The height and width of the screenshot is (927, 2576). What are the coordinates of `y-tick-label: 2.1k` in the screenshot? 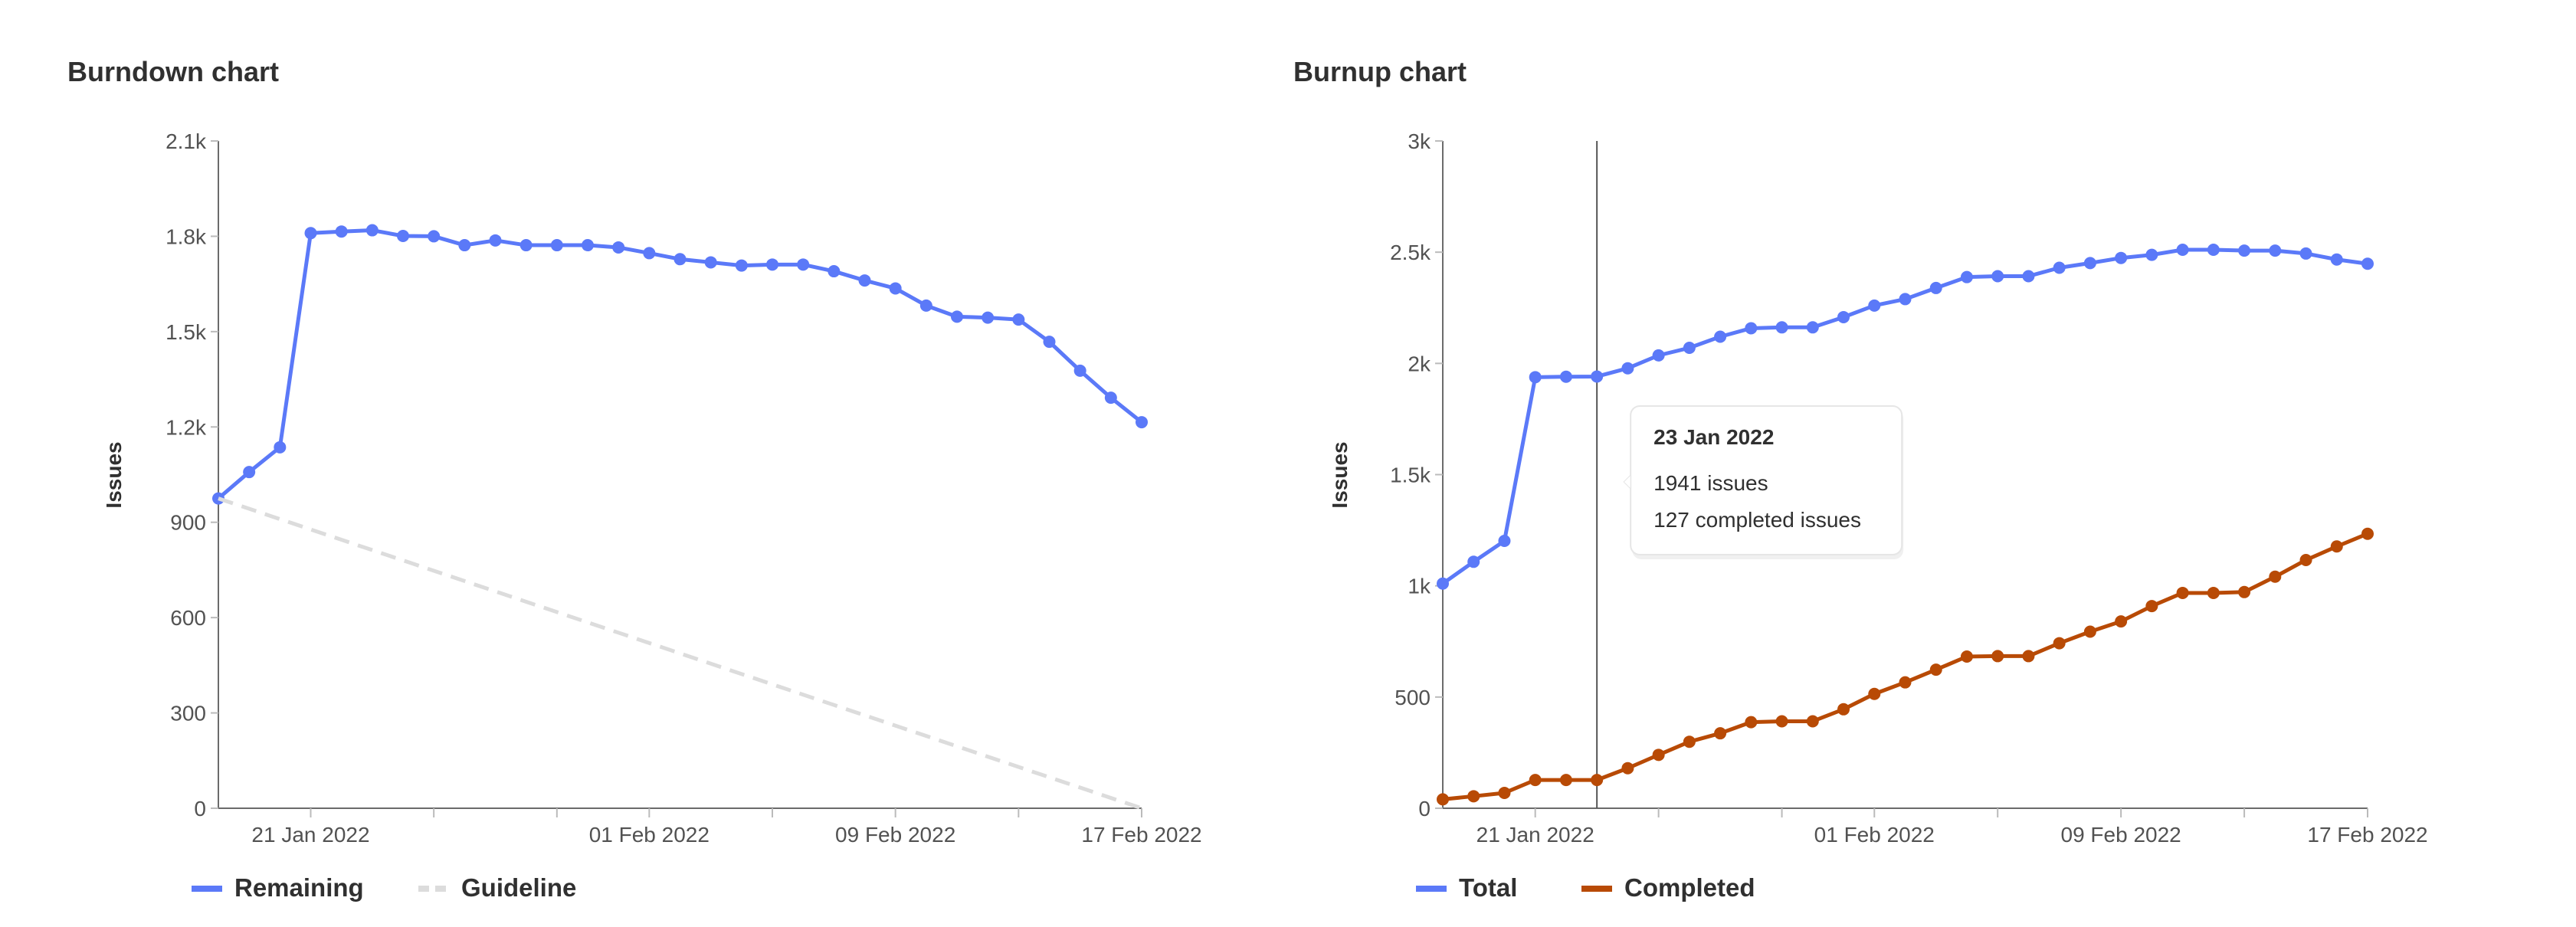 It's located at (187, 141).